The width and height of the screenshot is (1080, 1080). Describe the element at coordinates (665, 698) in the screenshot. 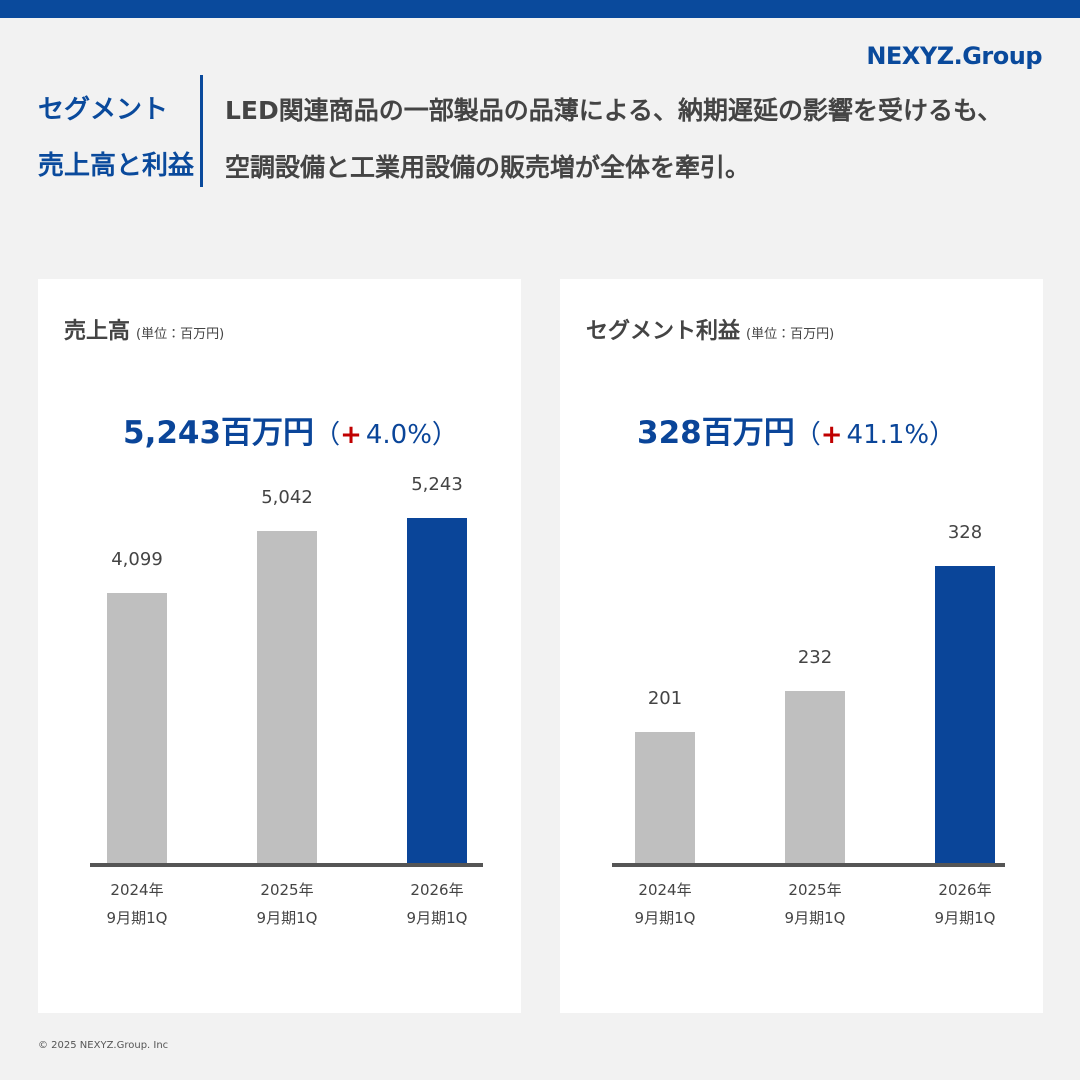

I see `value-label: 201` at that location.